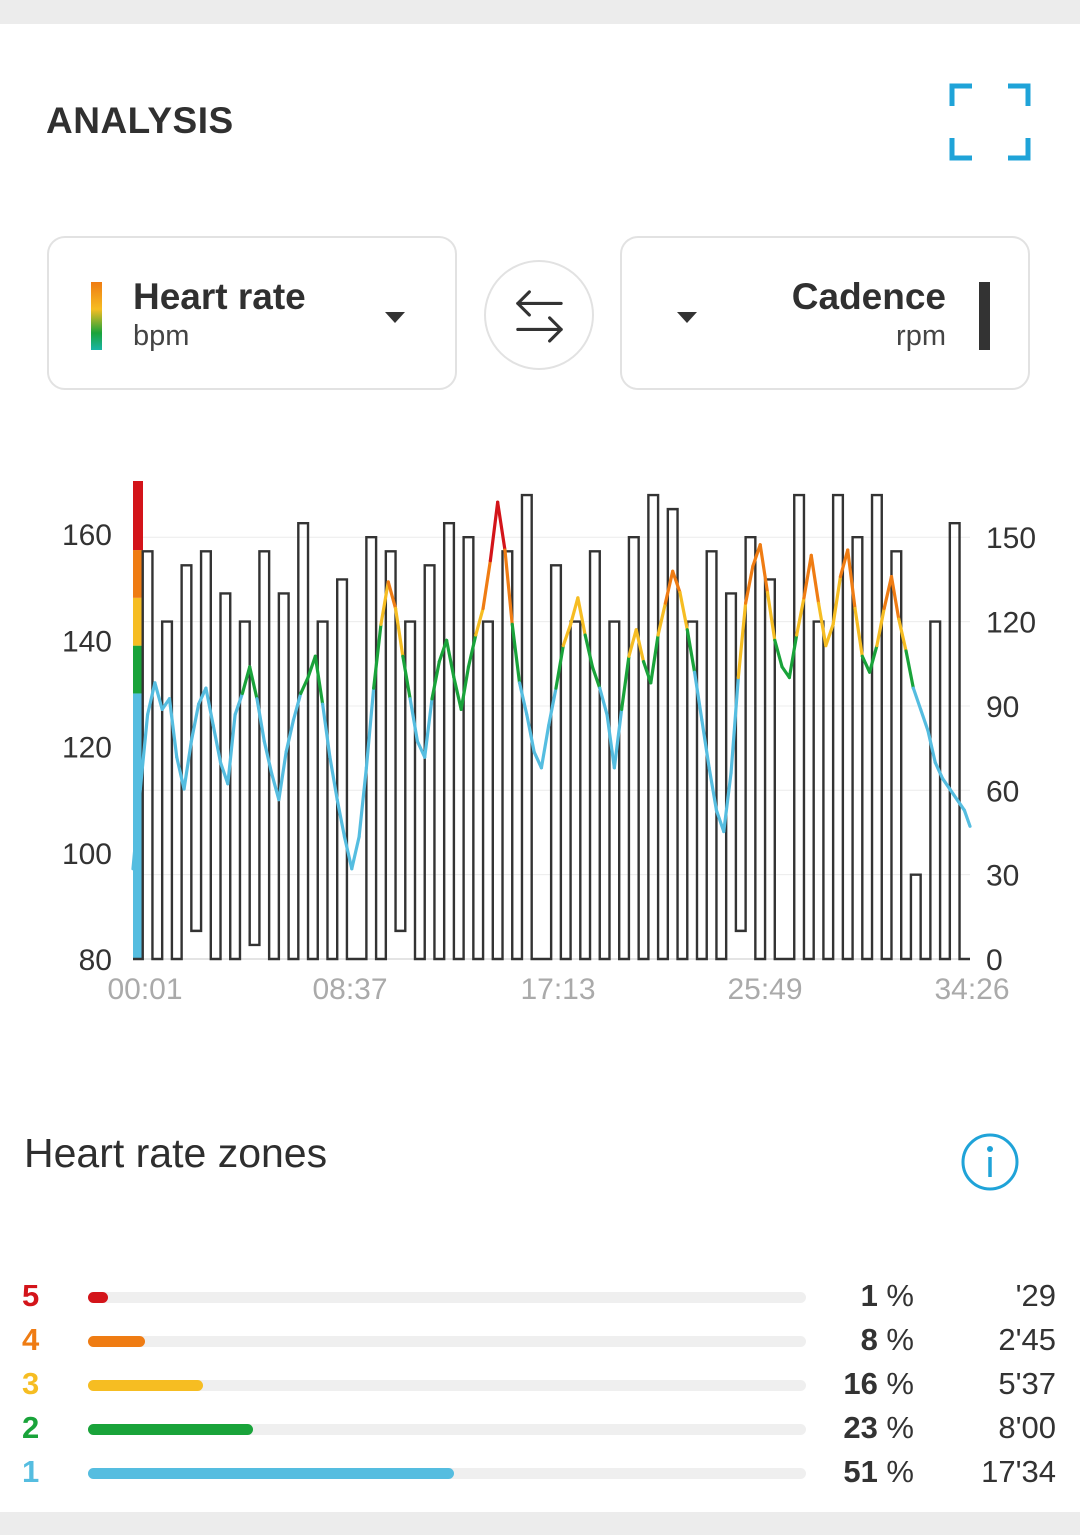  What do you see at coordinates (31, 1427) in the screenshot?
I see `zone-number: 2` at bounding box center [31, 1427].